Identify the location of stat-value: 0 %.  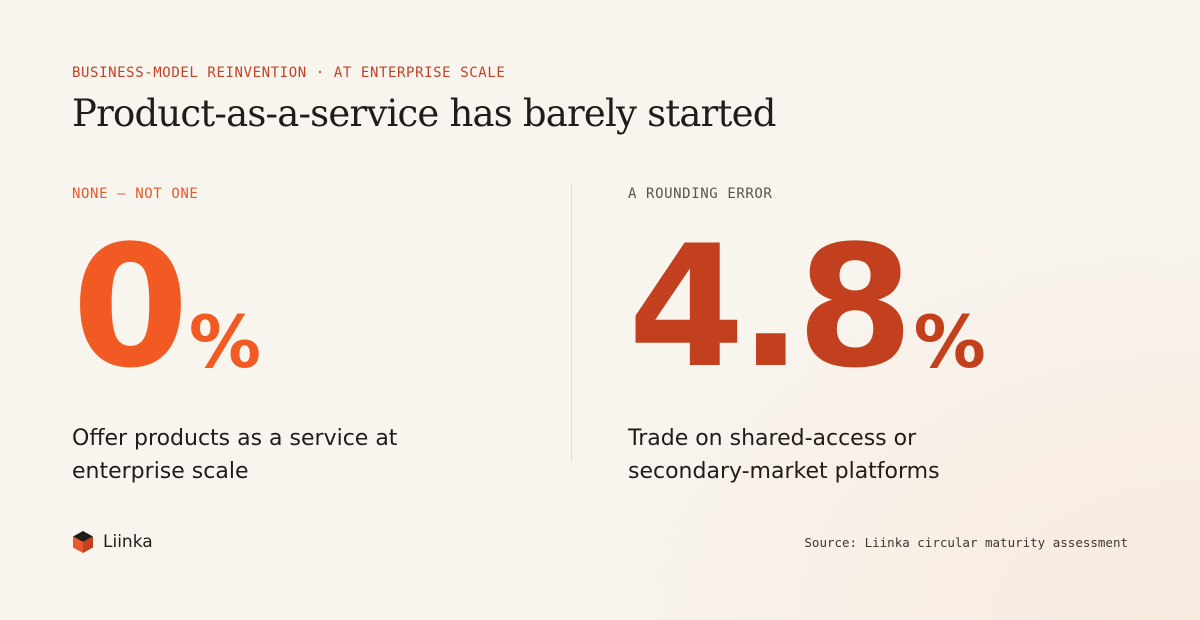
(257, 307).